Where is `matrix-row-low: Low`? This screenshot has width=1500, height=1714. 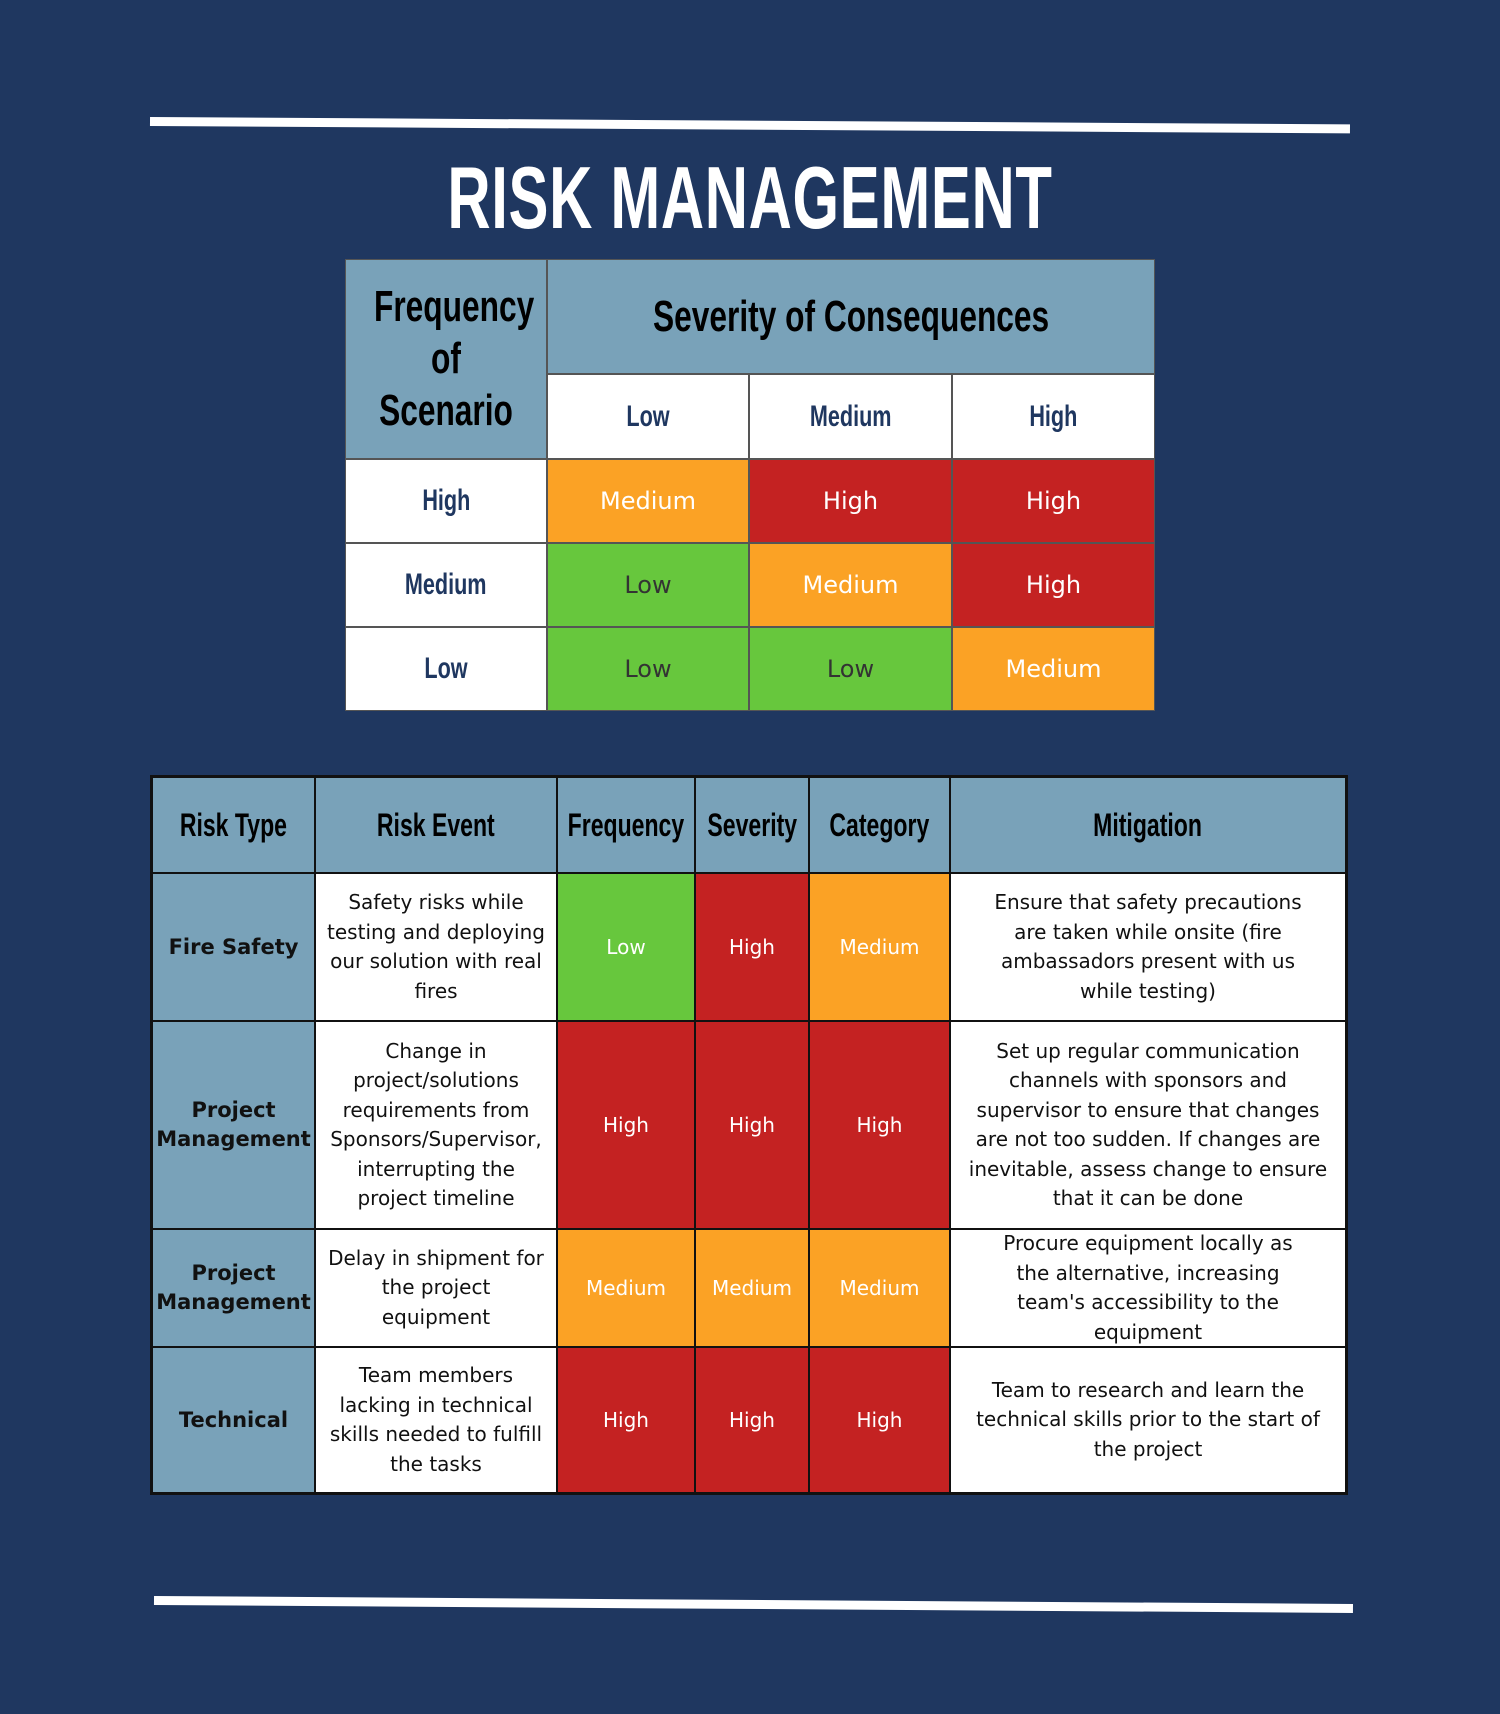
matrix-row-low: Low is located at coordinates (446, 669).